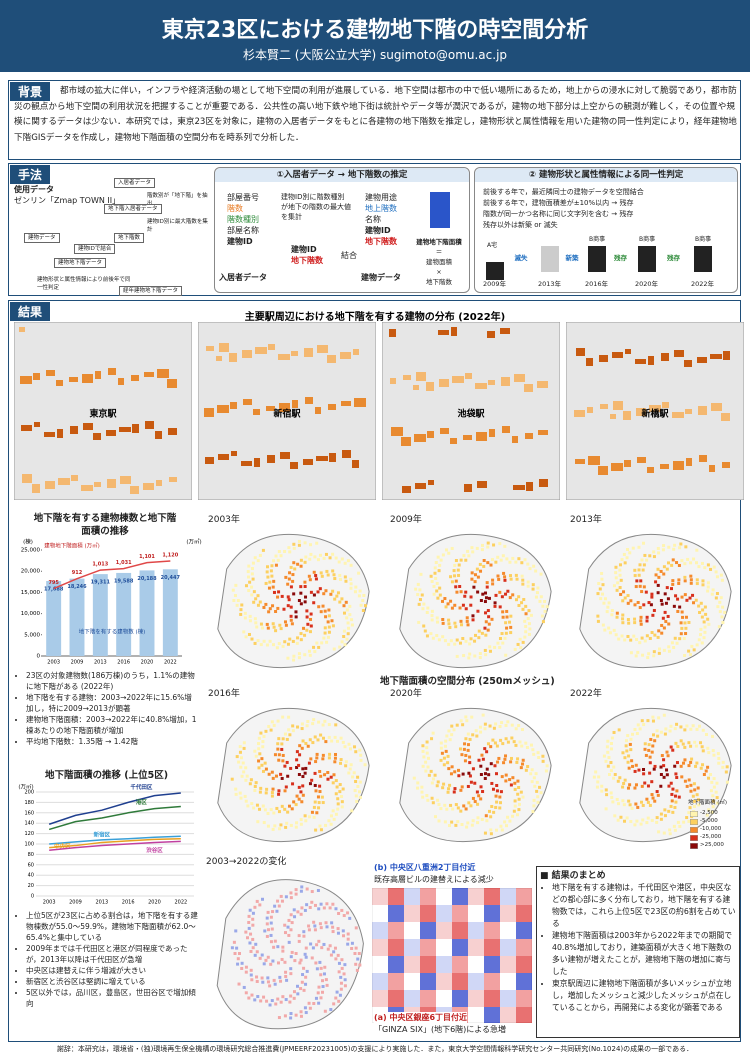 The width and height of the screenshot is (750, 1060). What do you see at coordinates (293, 600) in the screenshot?
I see `grid-map` at bounding box center [293, 600].